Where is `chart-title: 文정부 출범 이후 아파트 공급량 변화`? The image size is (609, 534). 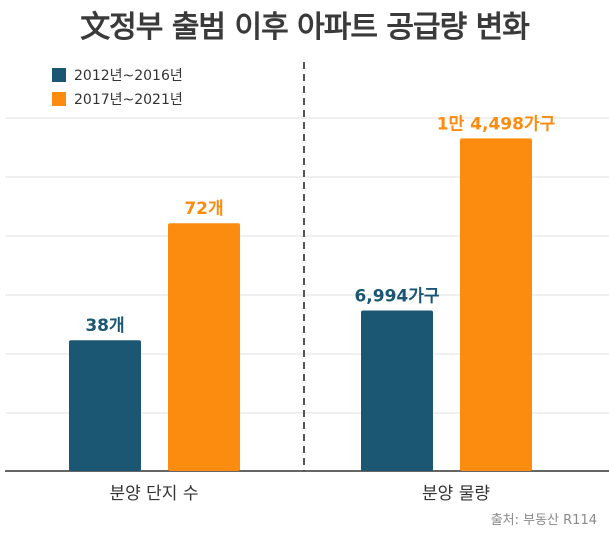
chart-title: 文정부 출범 이후 아파트 공급량 변화 is located at coordinates (305, 27).